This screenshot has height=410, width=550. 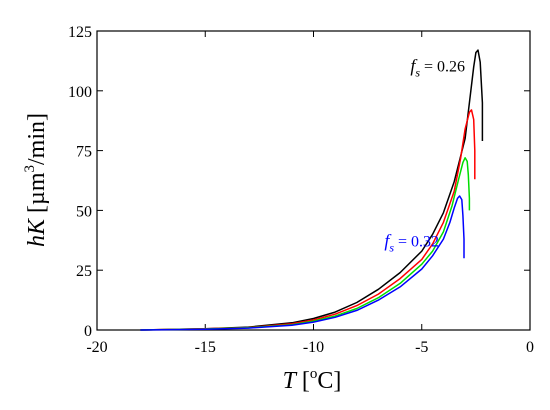 I want to click on y-tick-label: 125, so click(x=80, y=32).